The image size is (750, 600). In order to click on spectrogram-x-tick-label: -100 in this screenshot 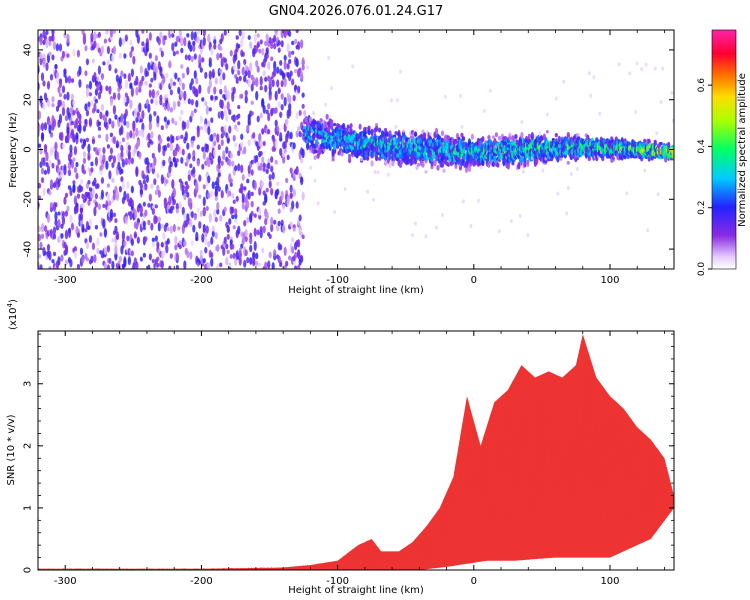, I will do `click(337, 280)`.